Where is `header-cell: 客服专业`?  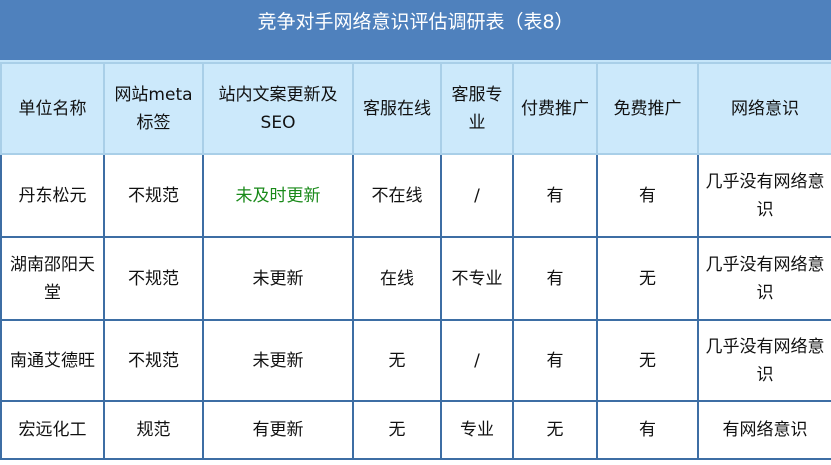
header-cell: 客服专业 is located at coordinates (477, 108).